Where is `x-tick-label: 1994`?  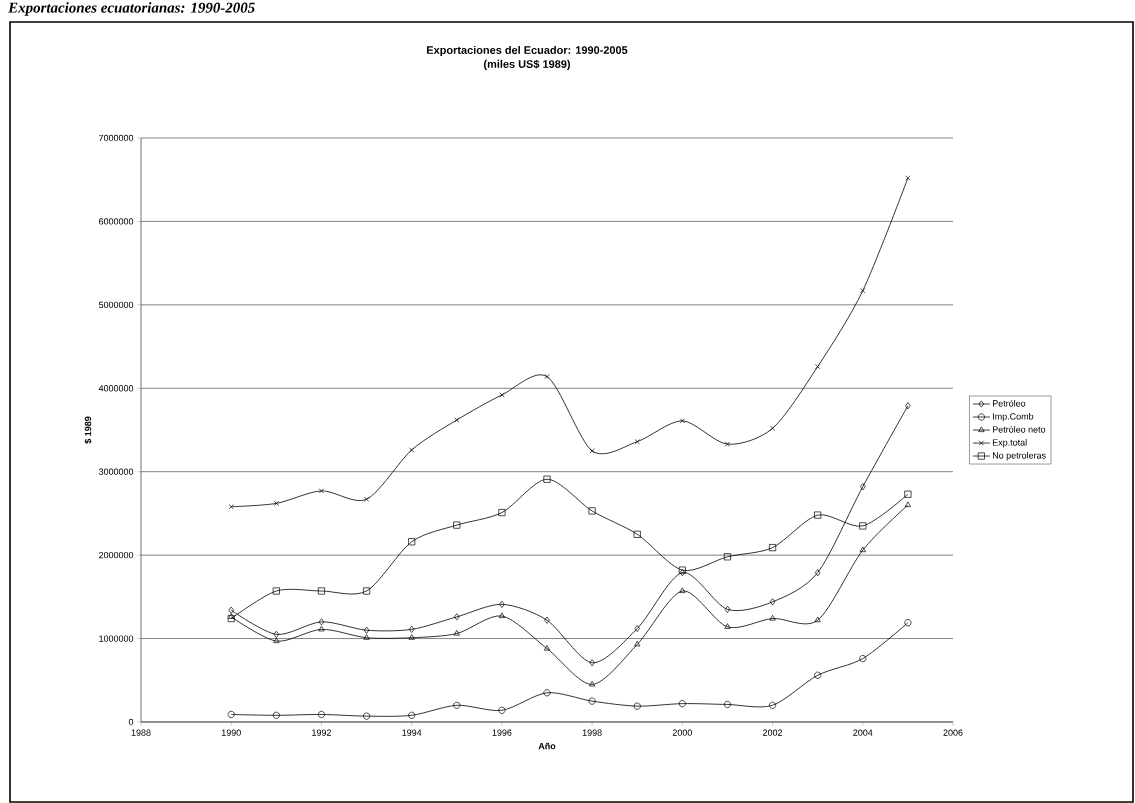 x-tick-label: 1994 is located at coordinates (412, 732).